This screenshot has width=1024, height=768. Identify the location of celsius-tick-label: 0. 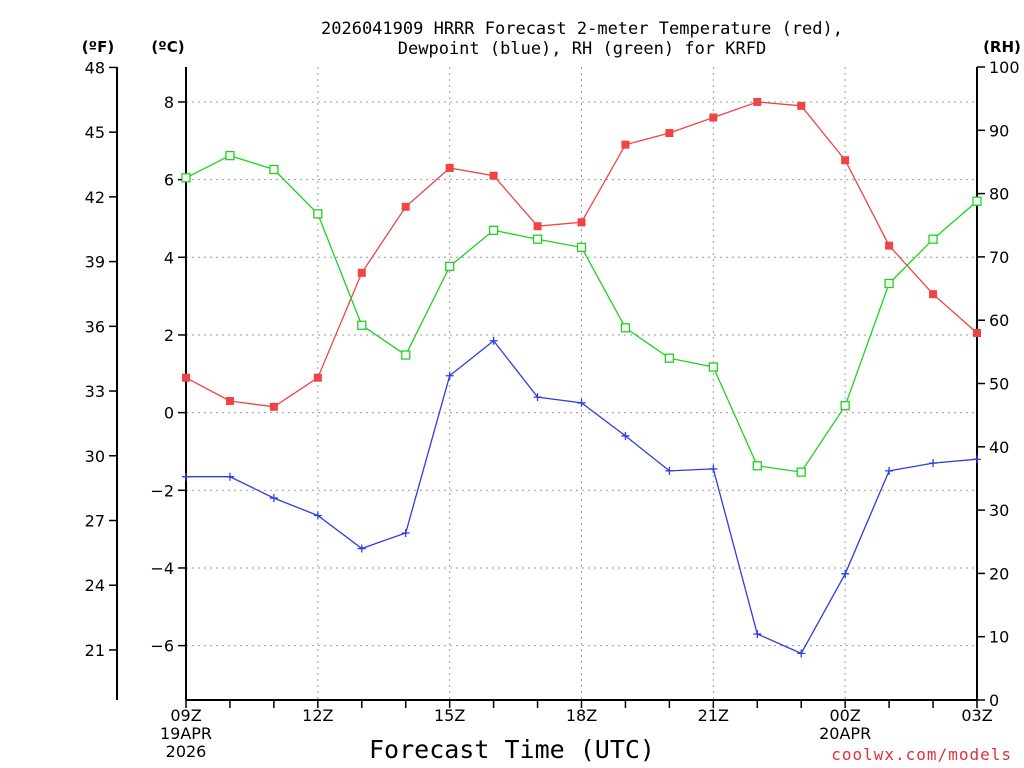
(169, 413).